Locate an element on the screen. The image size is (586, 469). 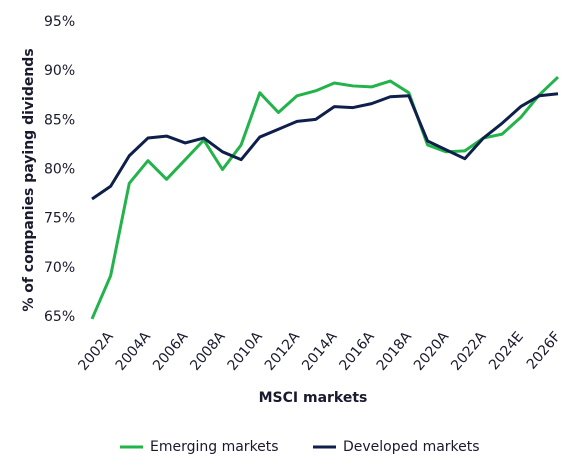
legend-label: Developed markets is located at coordinates (411, 447).